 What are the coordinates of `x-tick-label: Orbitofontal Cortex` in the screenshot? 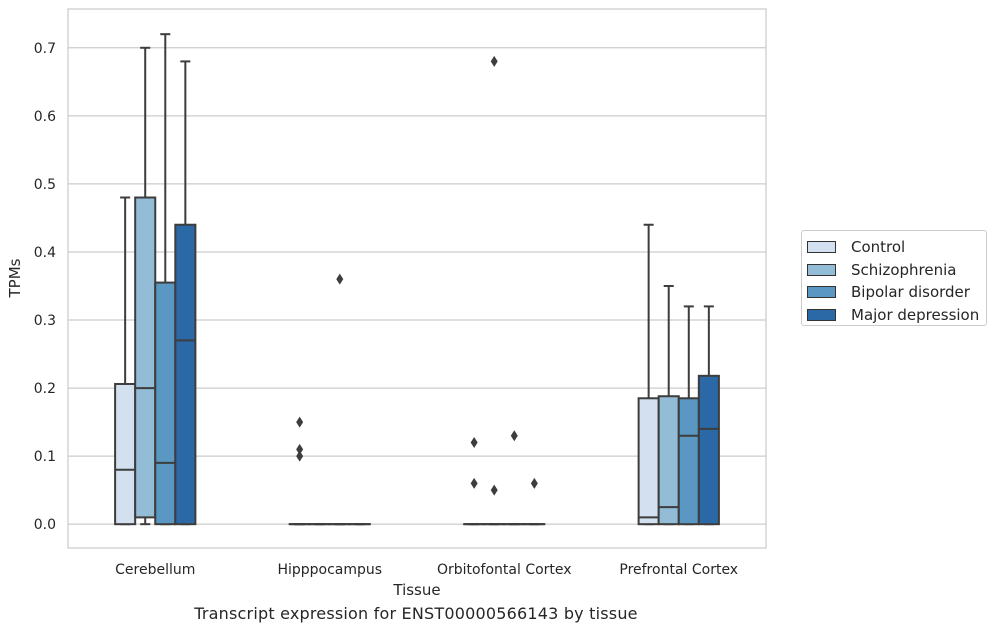 It's located at (504, 570).